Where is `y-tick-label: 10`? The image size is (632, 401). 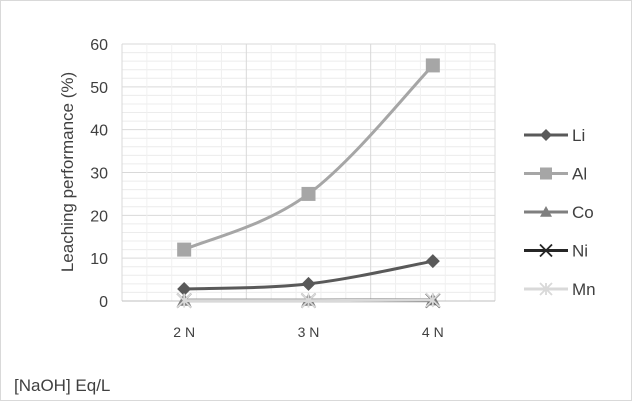
y-tick-label: 10 is located at coordinates (99, 259).